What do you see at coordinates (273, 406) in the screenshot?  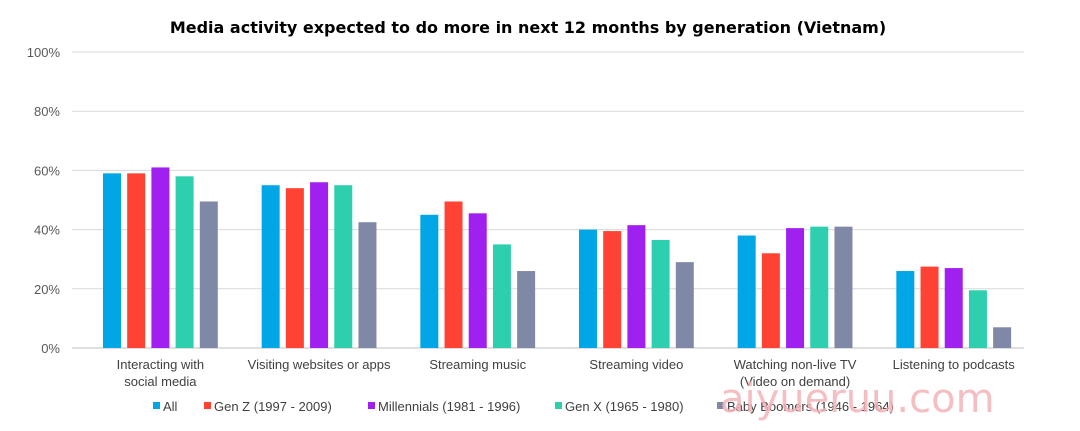 I see `legend-label: Gen Z (1997 - 2009)` at bounding box center [273, 406].